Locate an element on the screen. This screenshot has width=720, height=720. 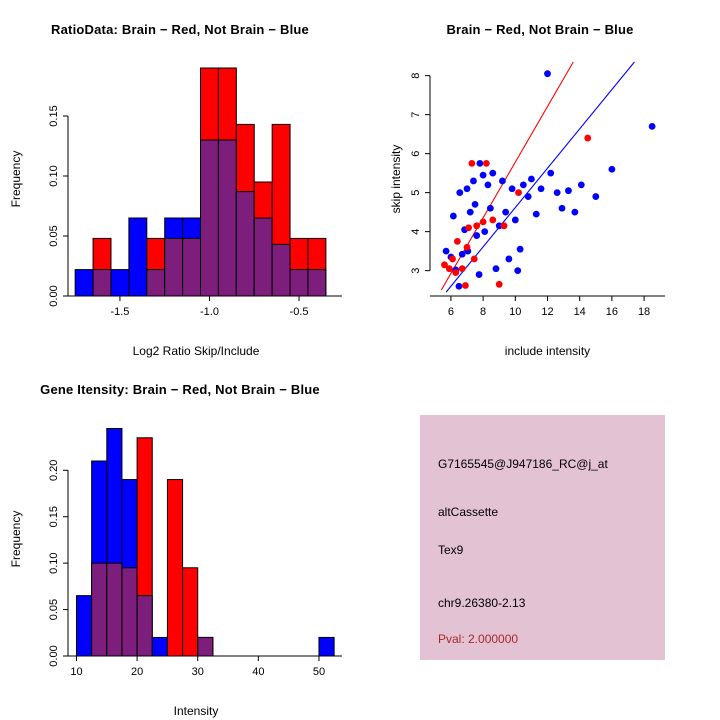
svg-text: 14 is located at coordinates (580, 312).